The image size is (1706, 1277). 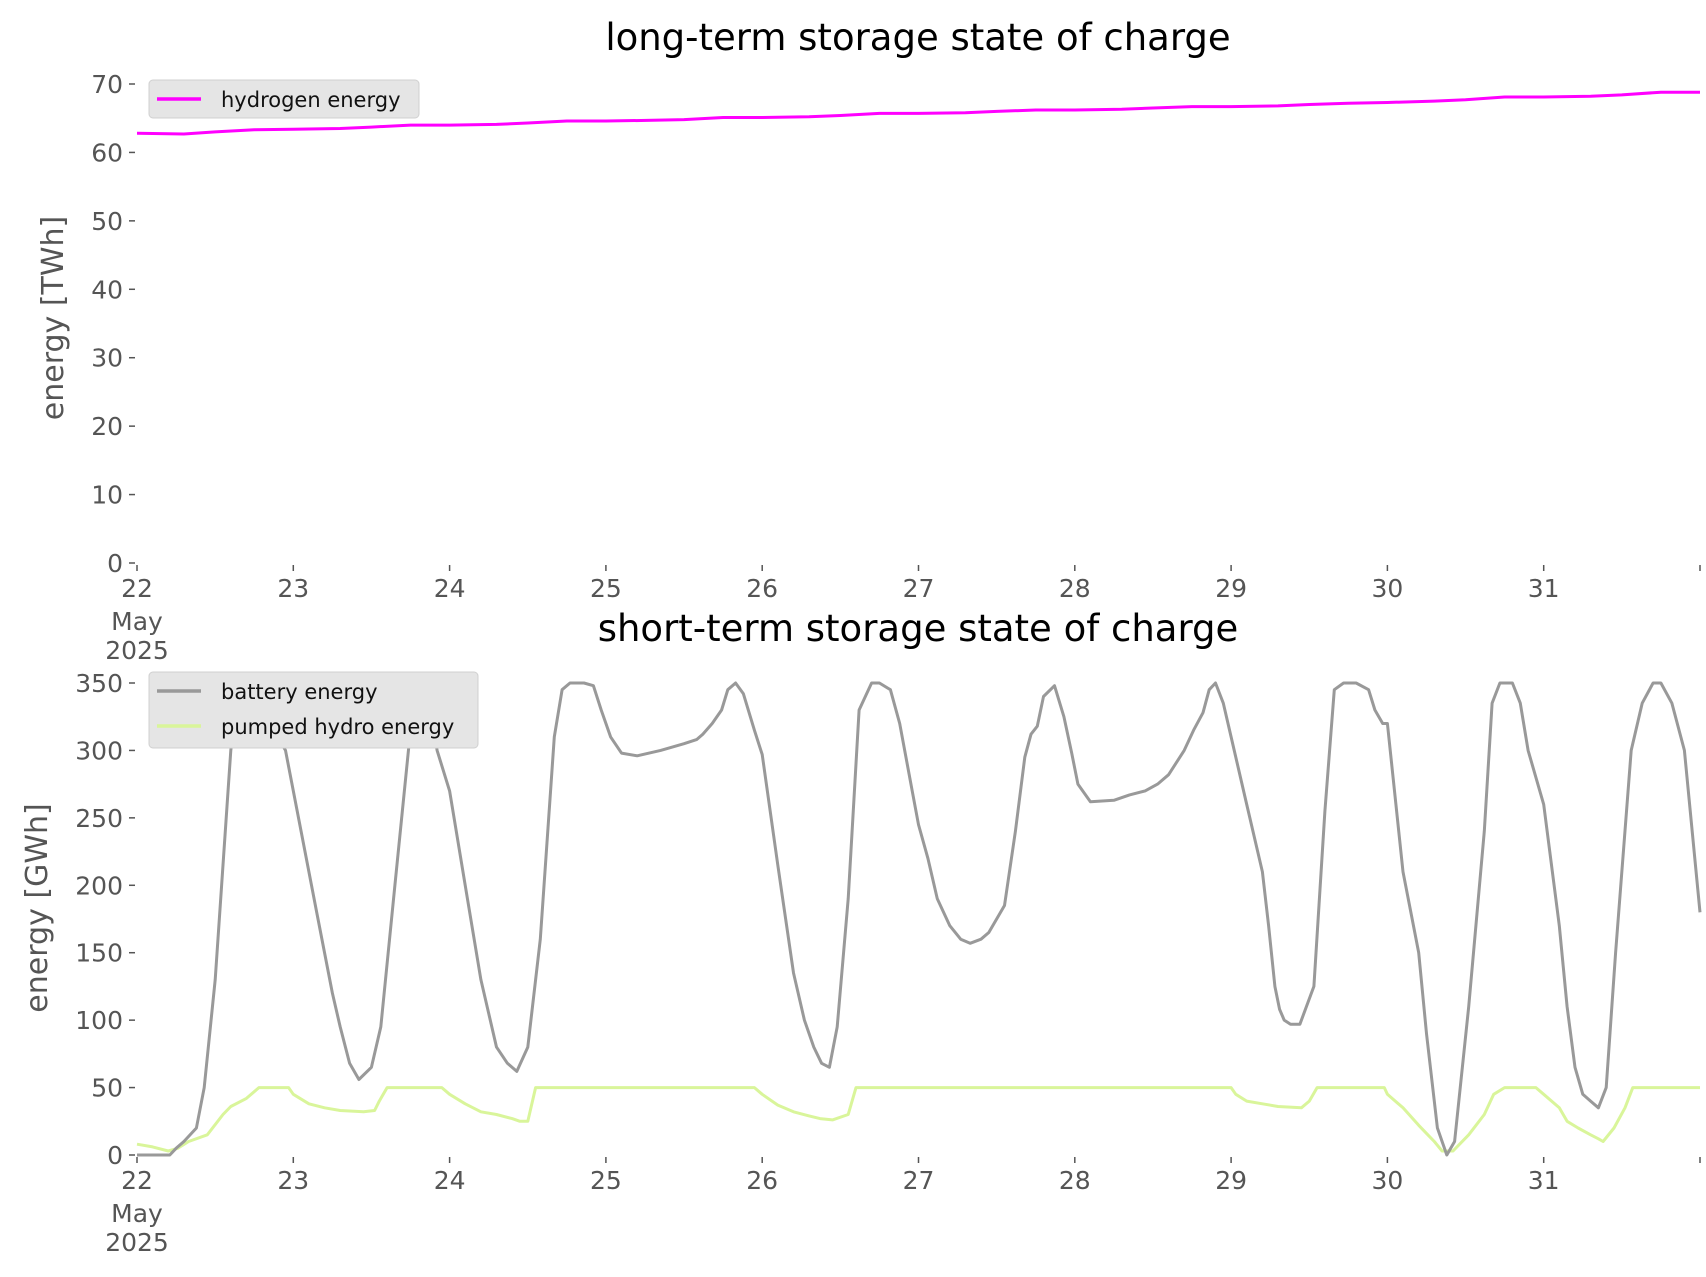 I want to click on y-tick-label: 350, so click(x=99, y=683).